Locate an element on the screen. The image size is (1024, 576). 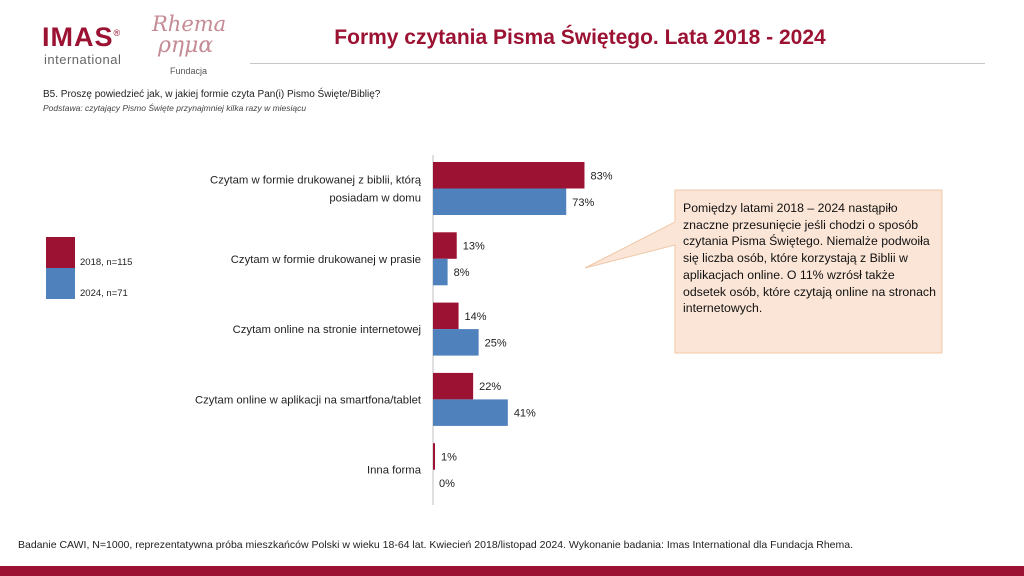
data-label: 25% is located at coordinates (496, 343).